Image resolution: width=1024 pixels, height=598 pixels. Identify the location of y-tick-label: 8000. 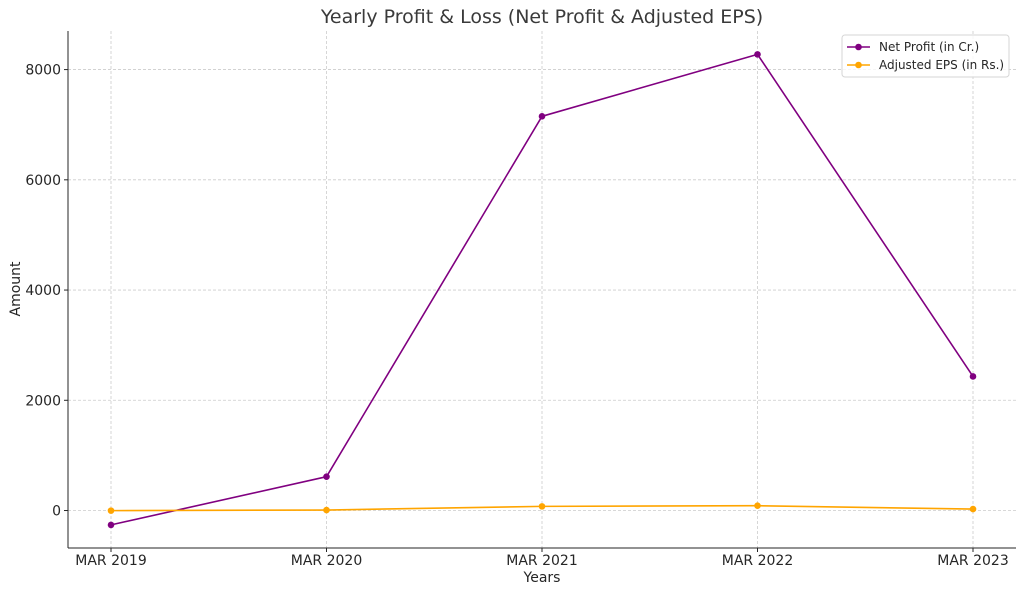
(43, 71).